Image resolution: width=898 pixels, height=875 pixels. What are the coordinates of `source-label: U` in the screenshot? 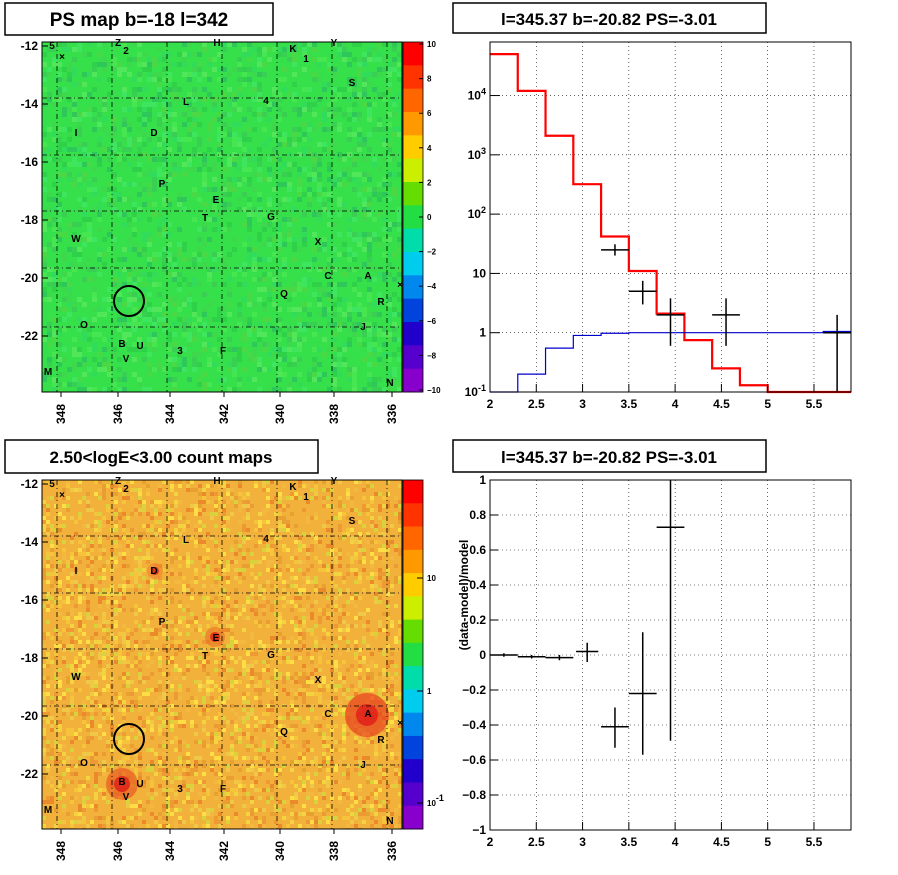 It's located at (139, 346).